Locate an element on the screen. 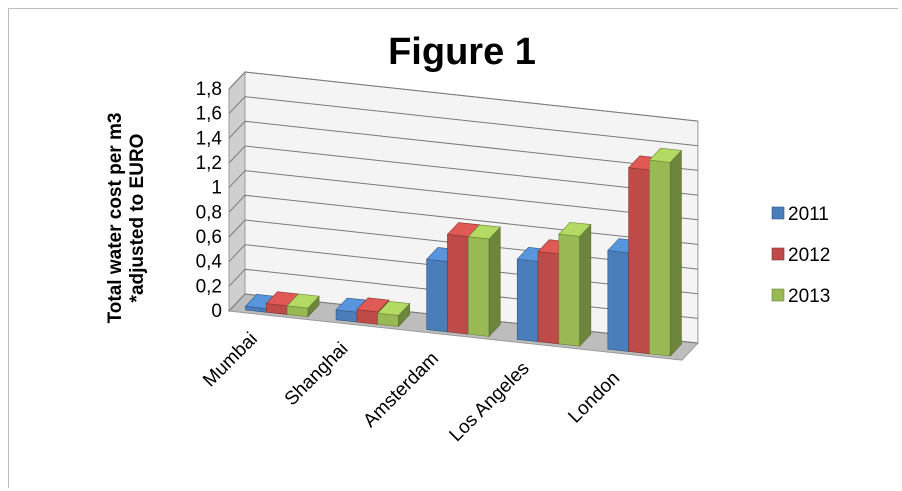 This screenshot has height=491, width=902. x-tick-label: Amsterdam is located at coordinates (401, 390).